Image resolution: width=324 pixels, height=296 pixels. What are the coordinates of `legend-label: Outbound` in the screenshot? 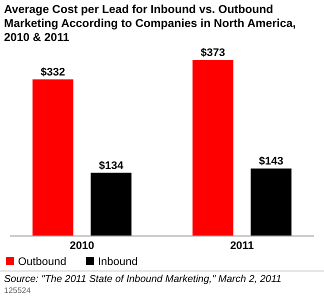 It's located at (42, 262).